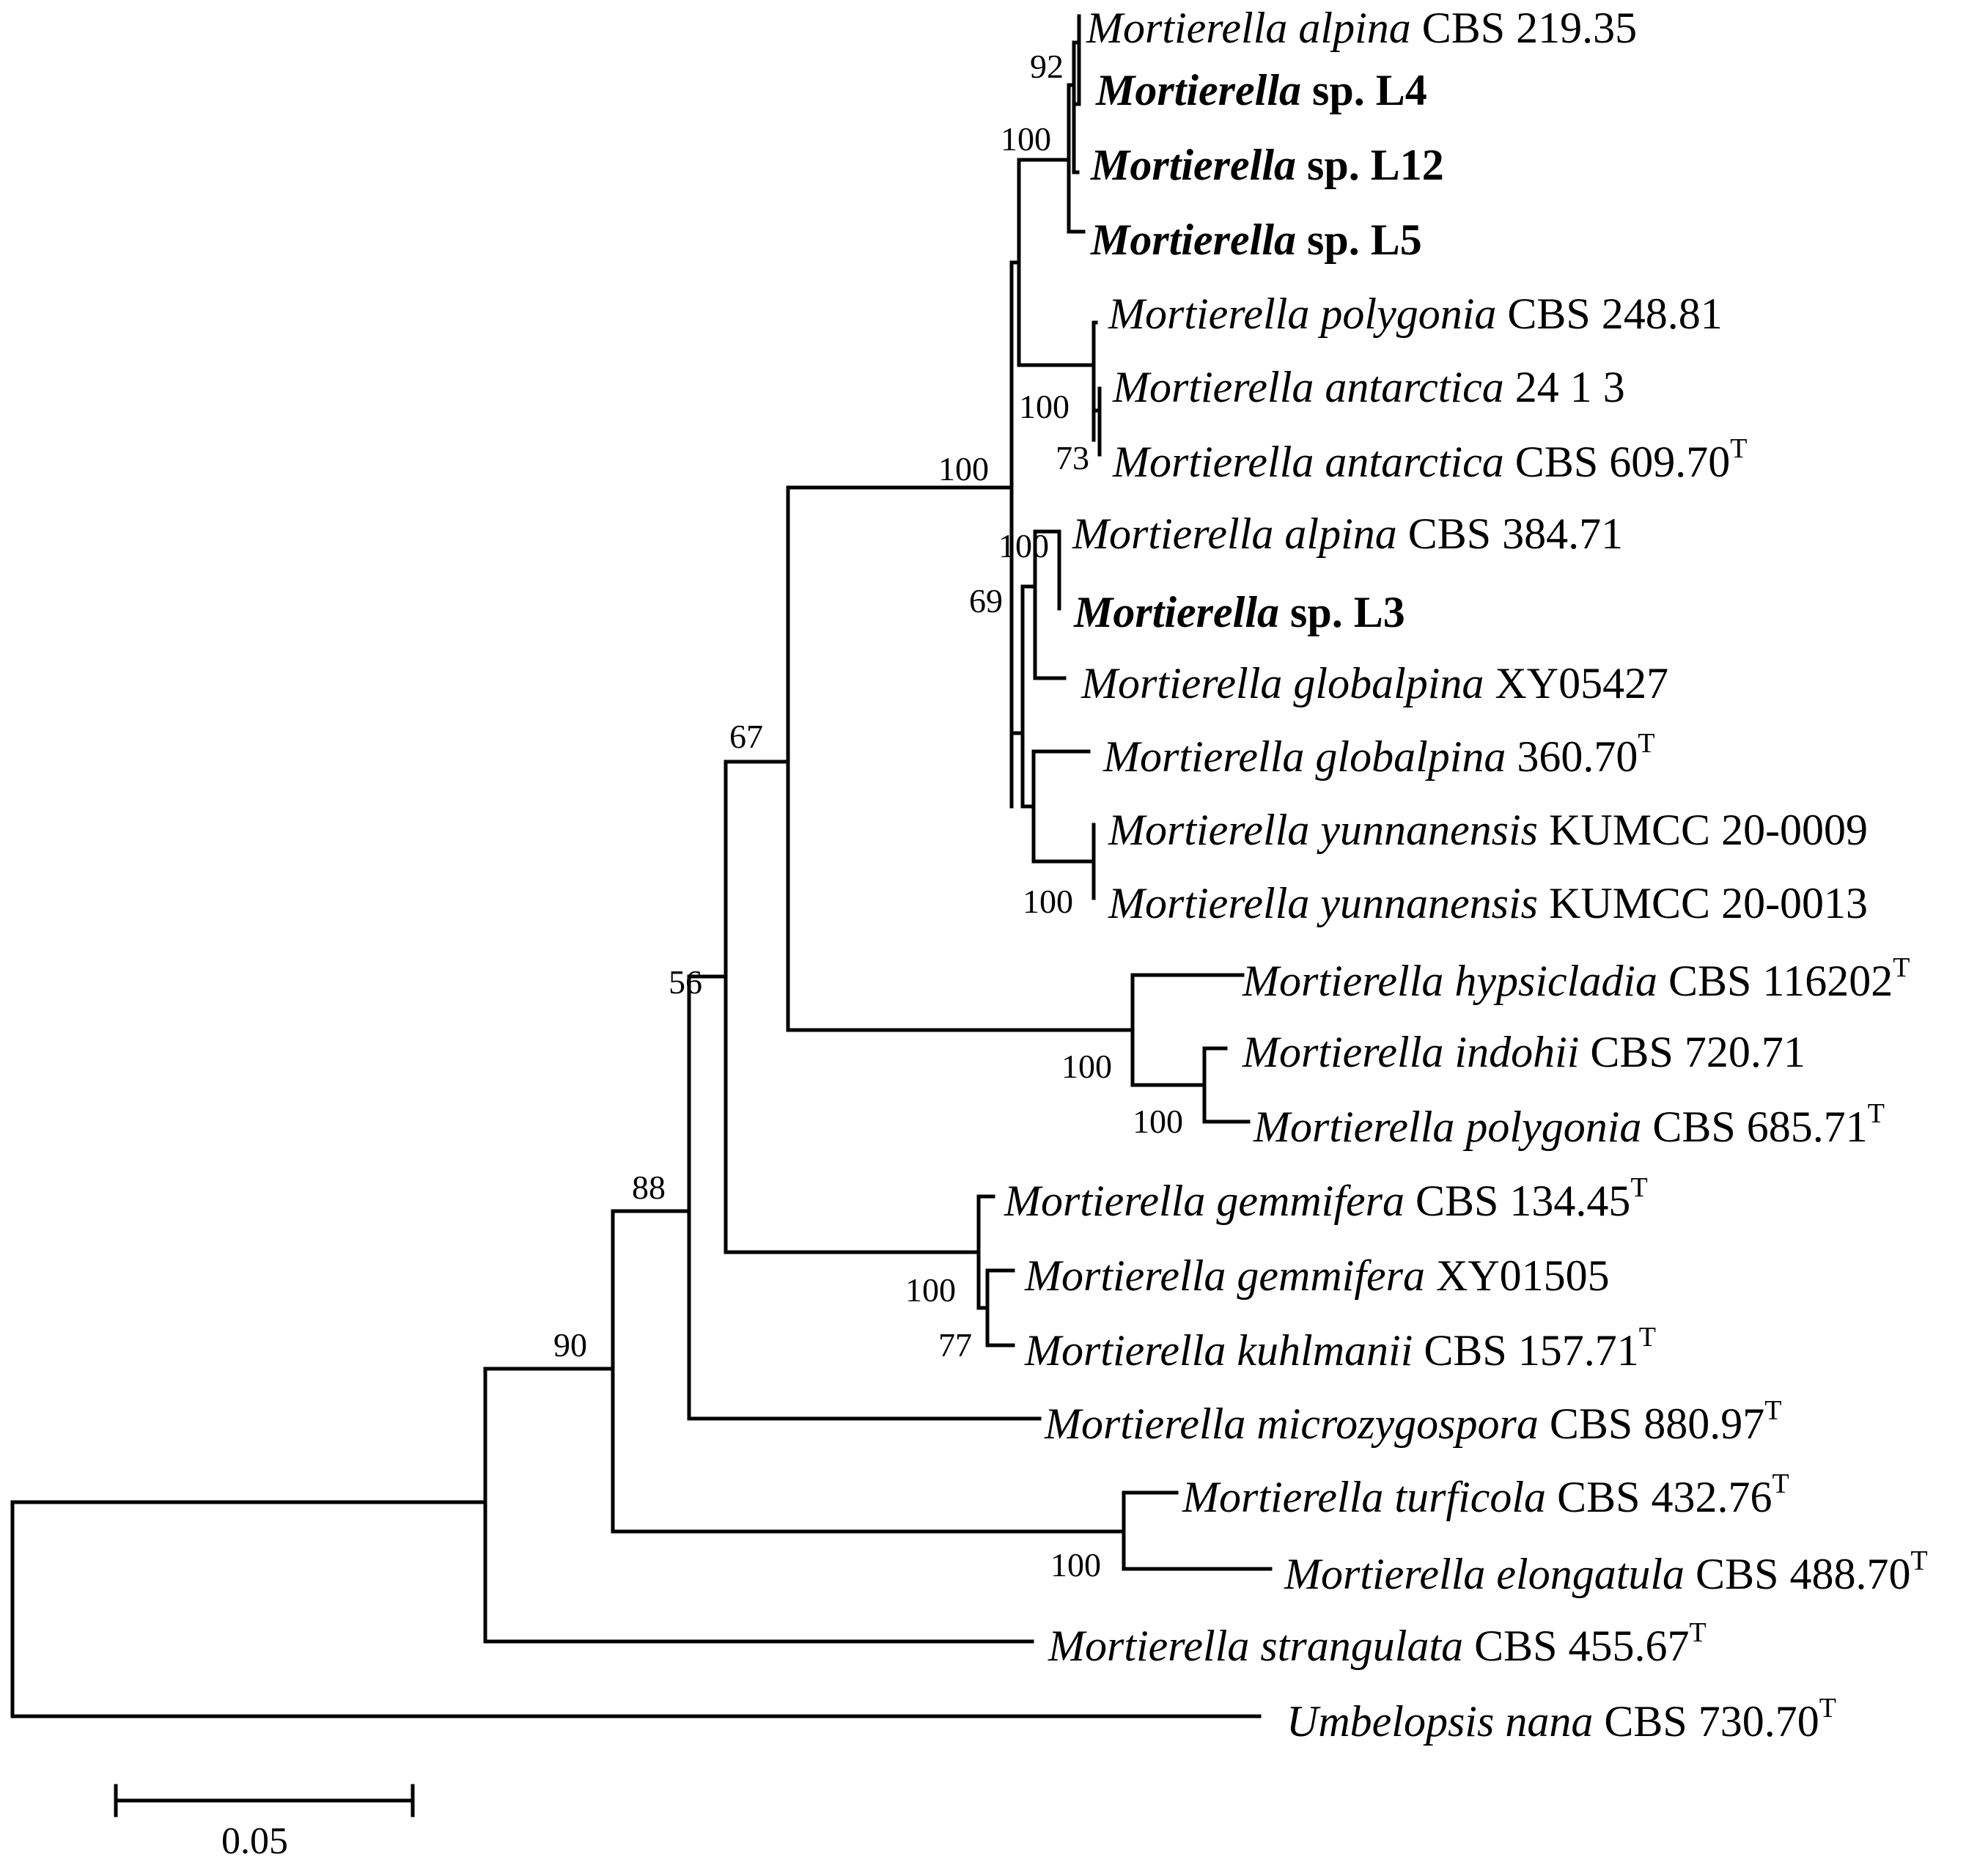 Image resolution: width=1988 pixels, height=1868 pixels. I want to click on taxon-label: Mortierella antarctica CBS 609.70T, so click(1429, 460).